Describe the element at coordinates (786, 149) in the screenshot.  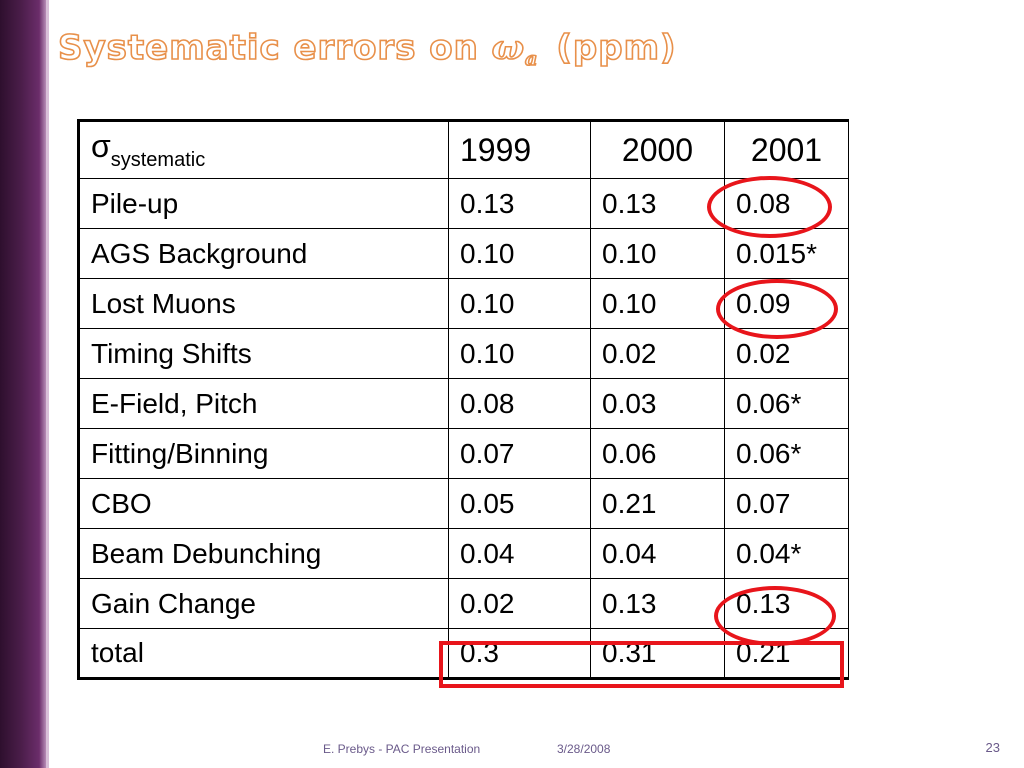
I see `header-year-2001: 2001` at that location.